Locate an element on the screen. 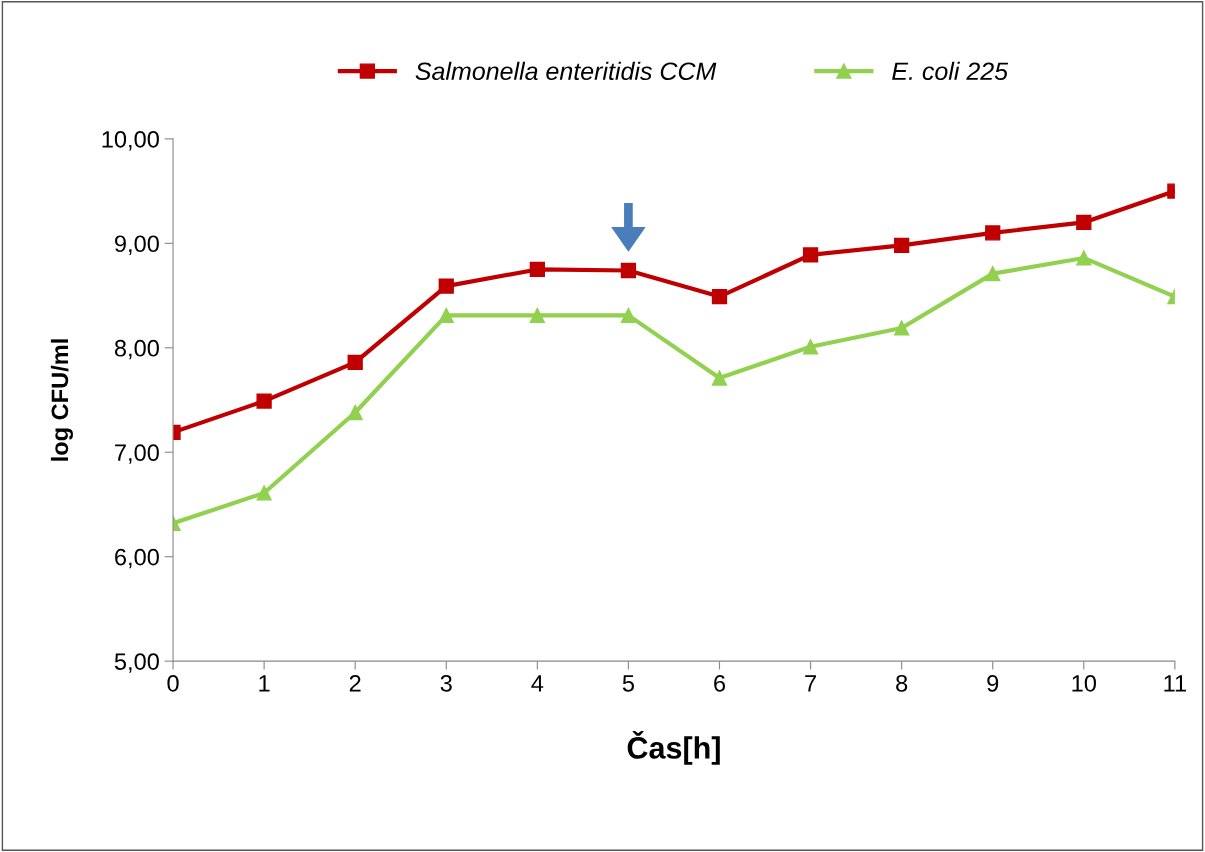 The image size is (1205, 852). y-axis-title: log CFU/ml is located at coordinates (61, 400).